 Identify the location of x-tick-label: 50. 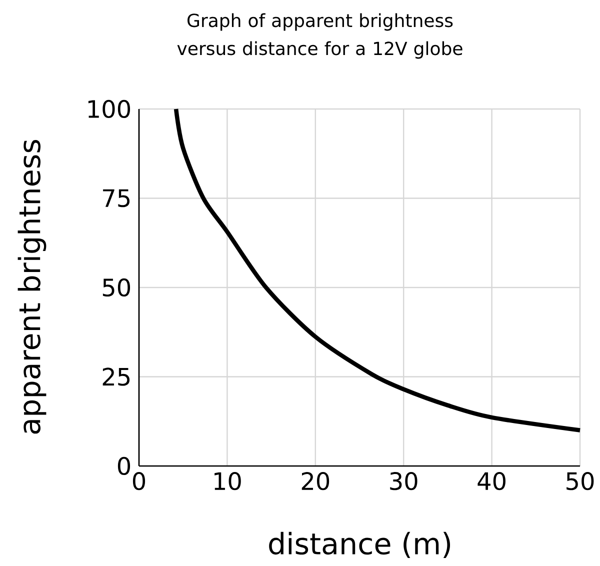
(580, 481).